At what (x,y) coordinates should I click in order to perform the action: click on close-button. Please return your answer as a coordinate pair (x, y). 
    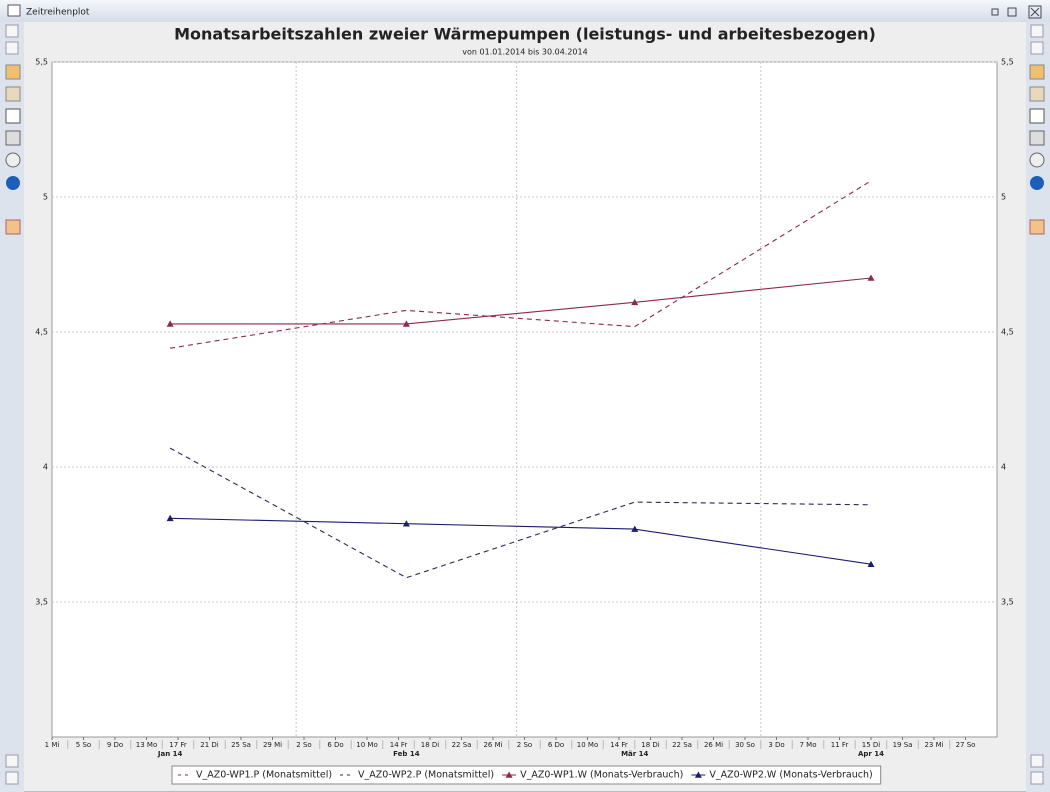
    Looking at the image, I should click on (1035, 12).